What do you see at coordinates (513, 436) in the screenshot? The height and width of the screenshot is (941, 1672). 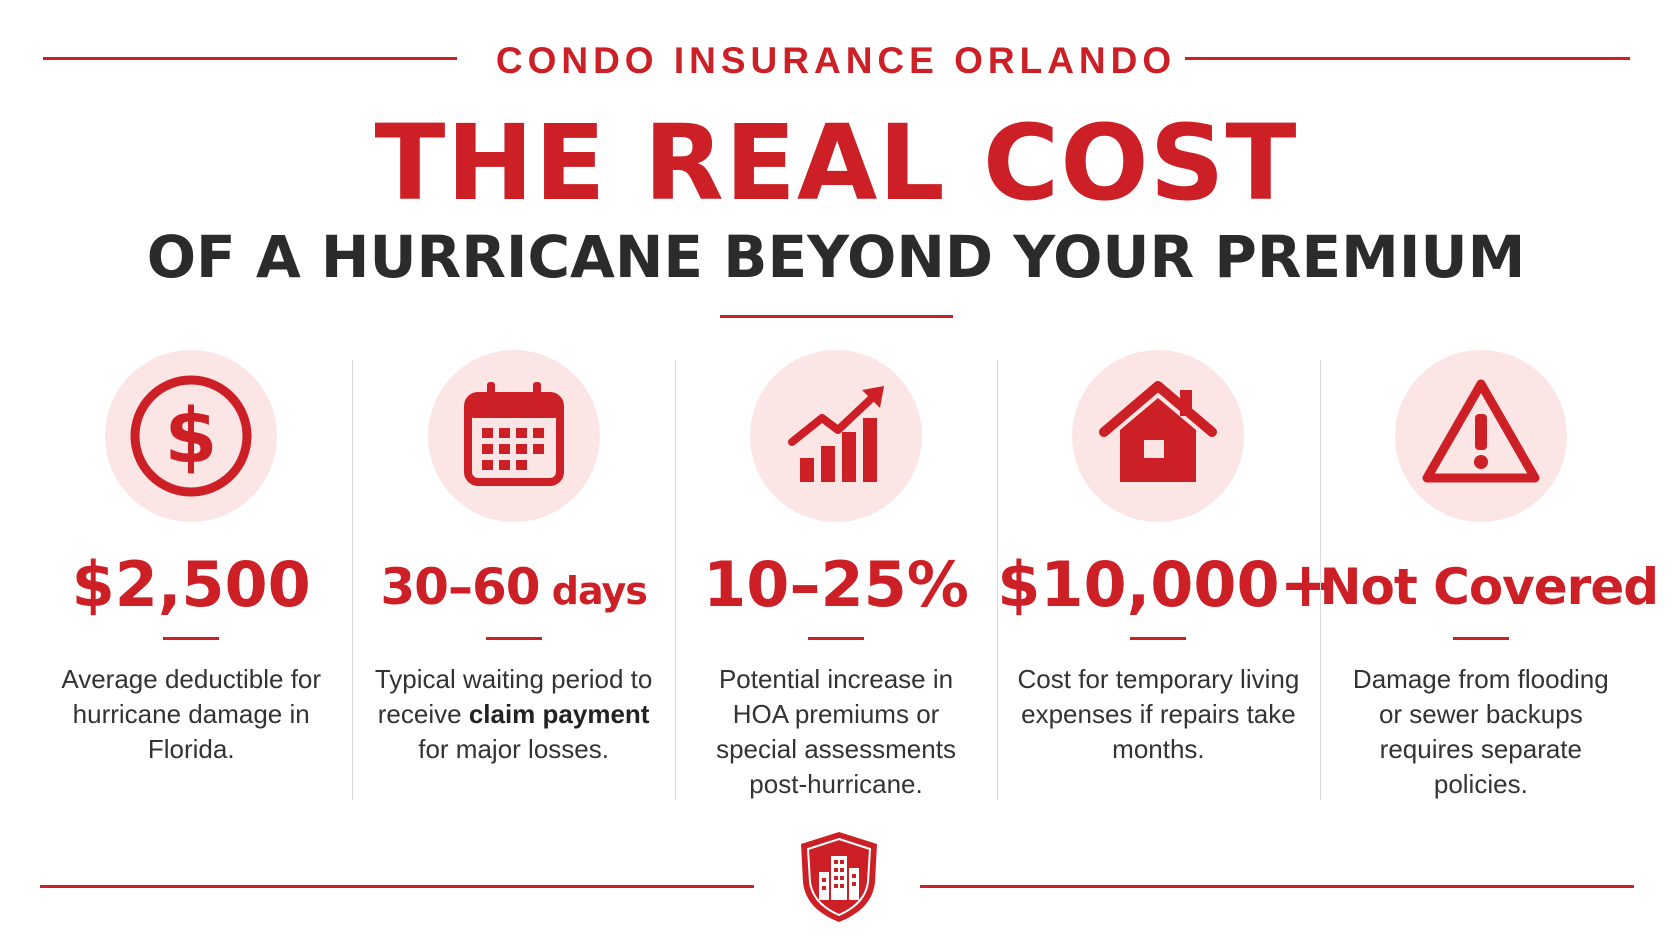 I see `calendar-icon` at bounding box center [513, 436].